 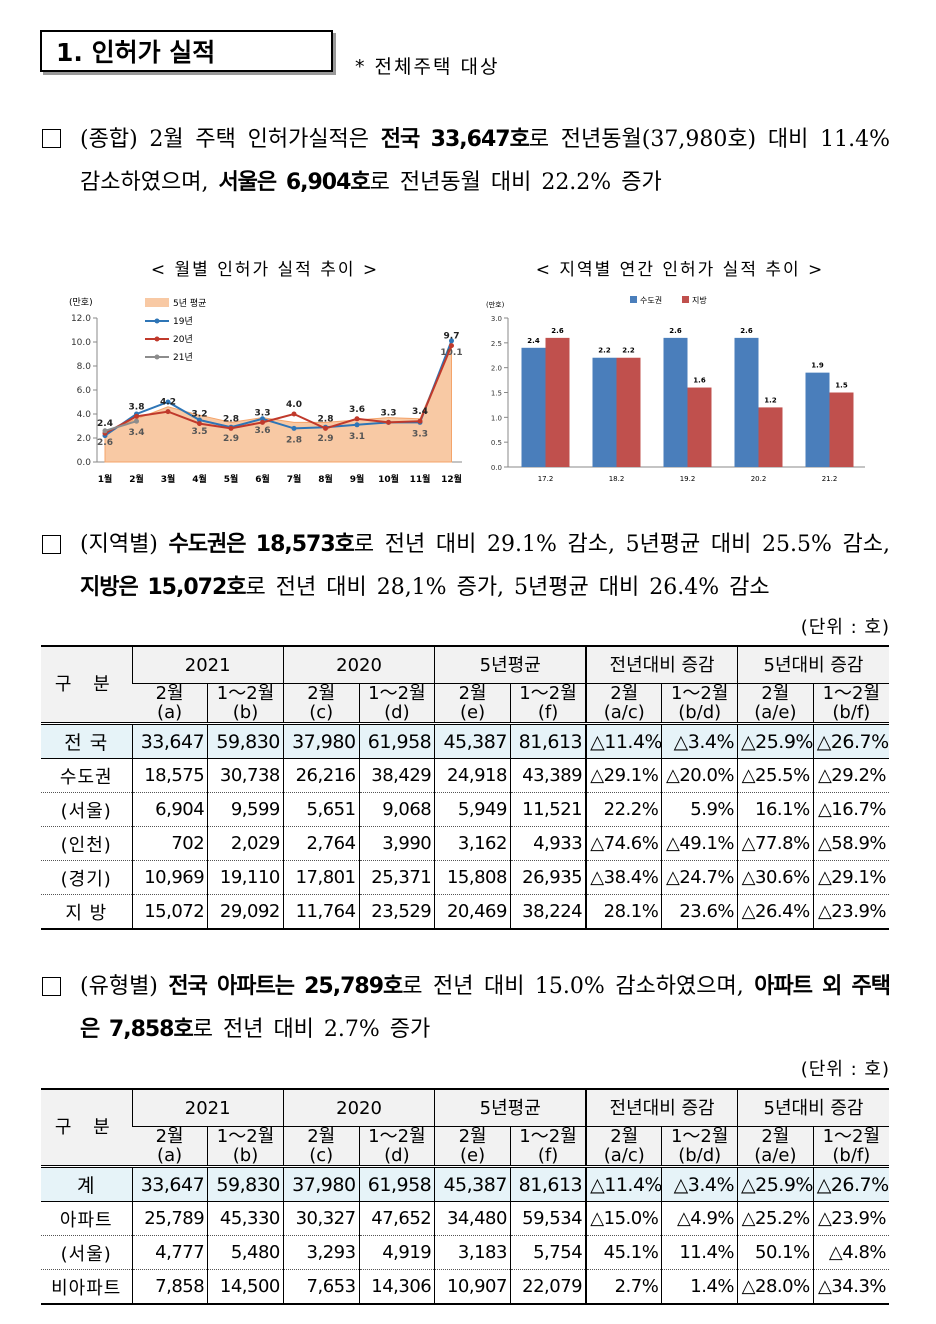 What do you see at coordinates (775, 1252) in the screenshot?
I see `table-cell: 50.1%` at bounding box center [775, 1252].